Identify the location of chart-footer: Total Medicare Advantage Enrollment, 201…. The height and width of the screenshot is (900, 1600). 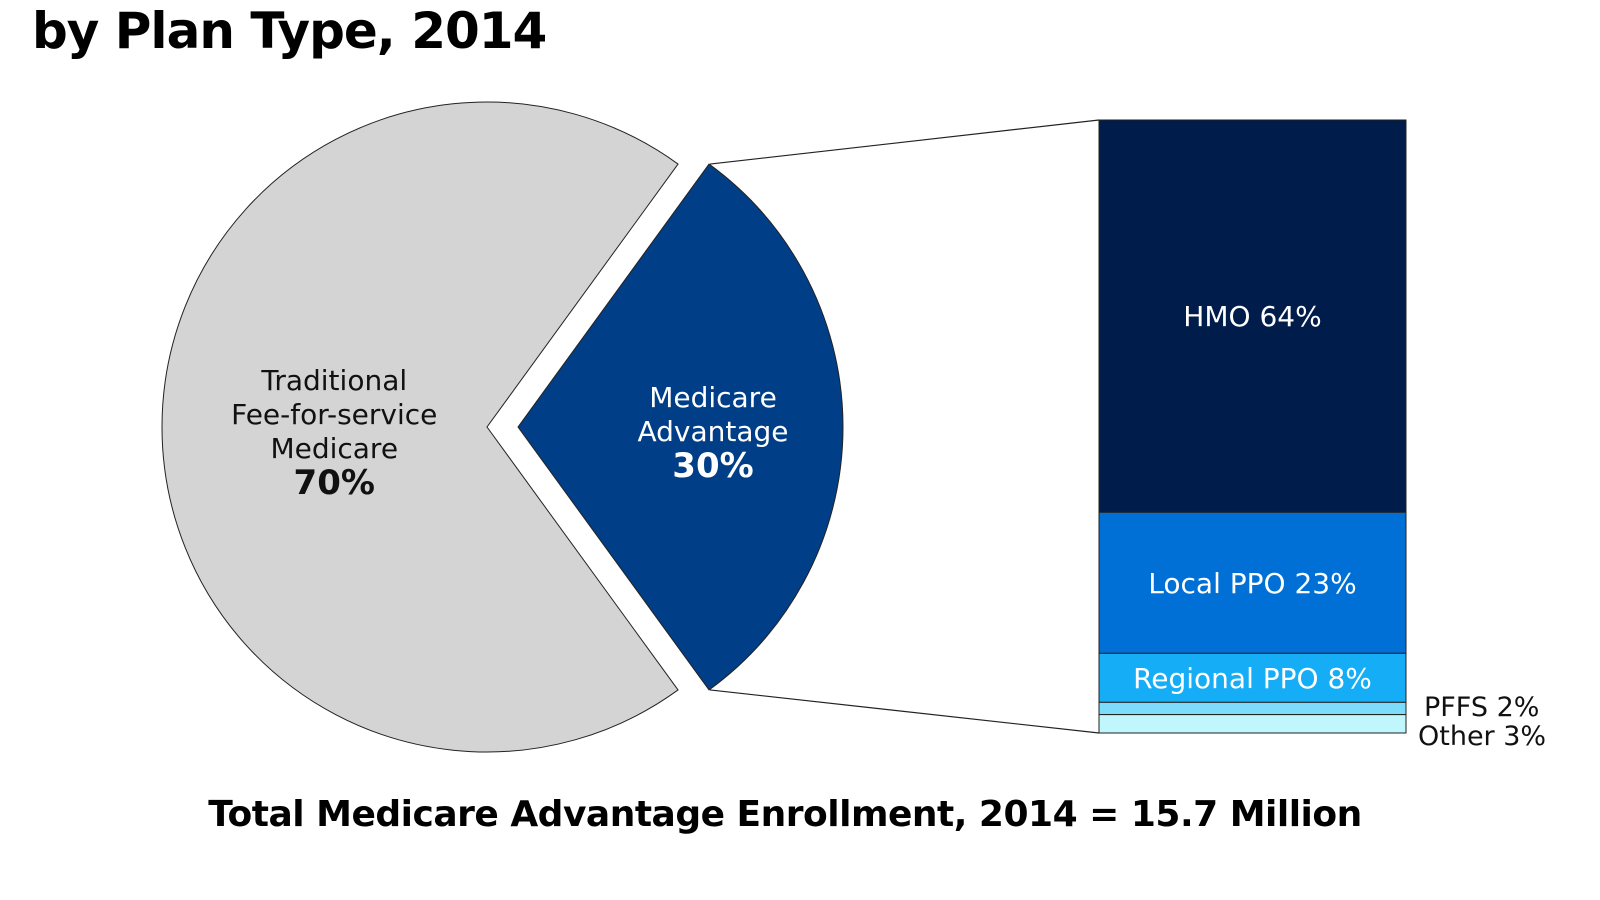
(785, 814).